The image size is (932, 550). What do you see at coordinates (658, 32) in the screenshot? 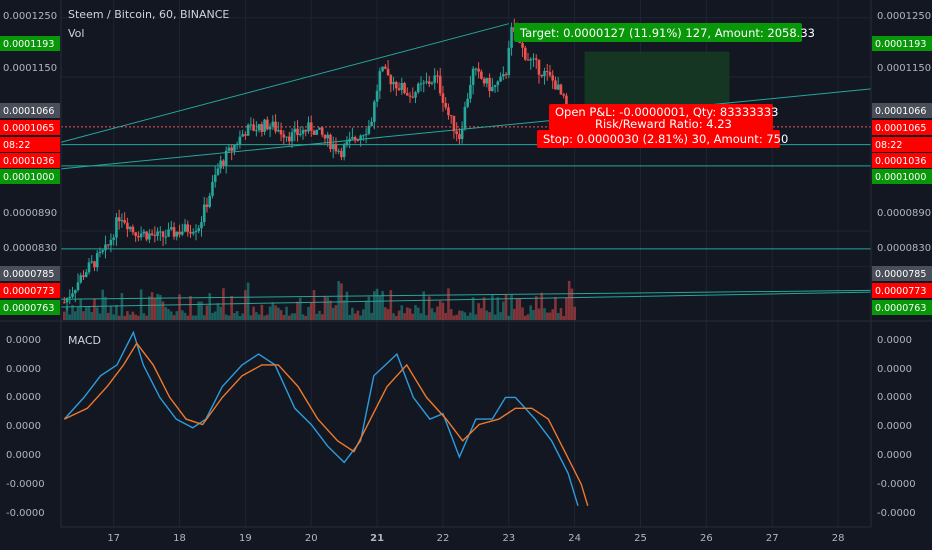
I see `target-label-box` at bounding box center [658, 32].